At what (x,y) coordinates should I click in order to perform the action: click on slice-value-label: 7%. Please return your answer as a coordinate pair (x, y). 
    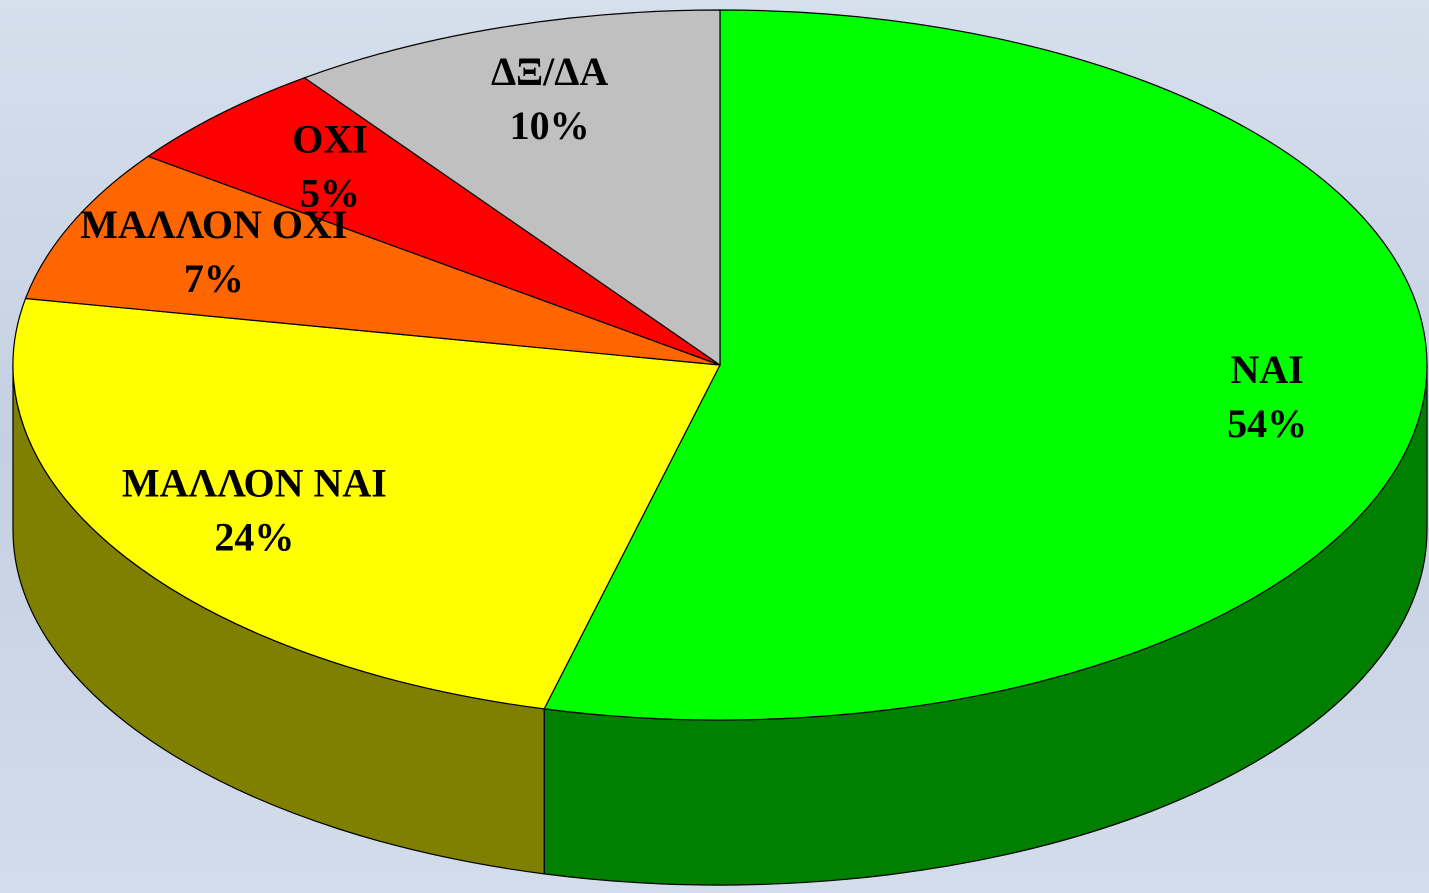
    Looking at the image, I should click on (214, 278).